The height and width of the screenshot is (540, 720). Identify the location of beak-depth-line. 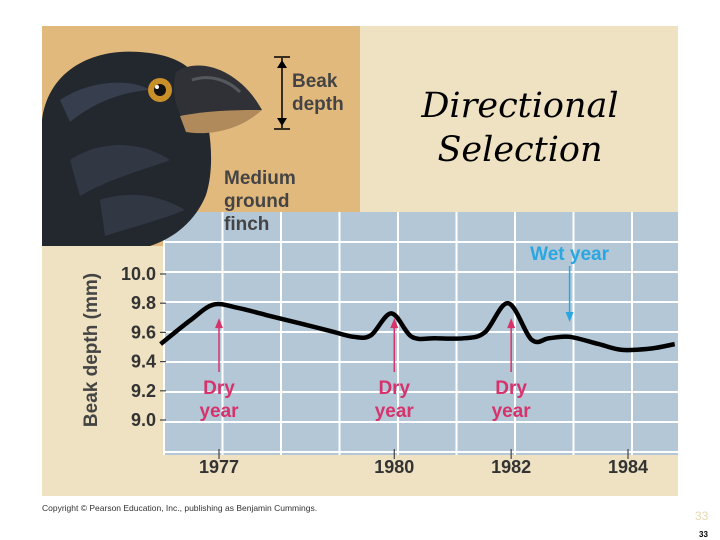
(417, 326).